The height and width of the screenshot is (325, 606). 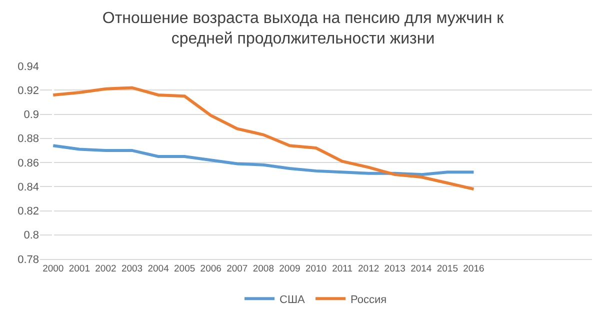 What do you see at coordinates (158, 268) in the screenshot?
I see `x-tick-label: 2004` at bounding box center [158, 268].